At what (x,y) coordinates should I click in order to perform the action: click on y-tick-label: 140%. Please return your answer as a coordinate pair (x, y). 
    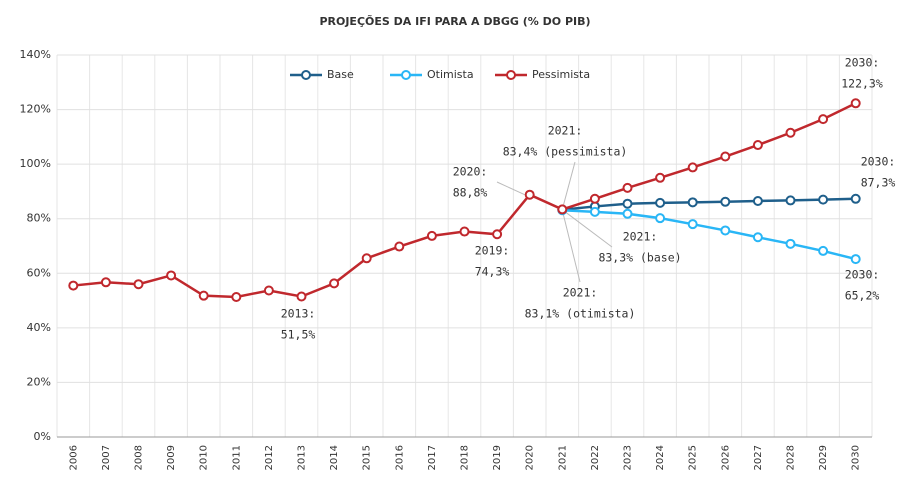
    Looking at the image, I should click on (35, 54).